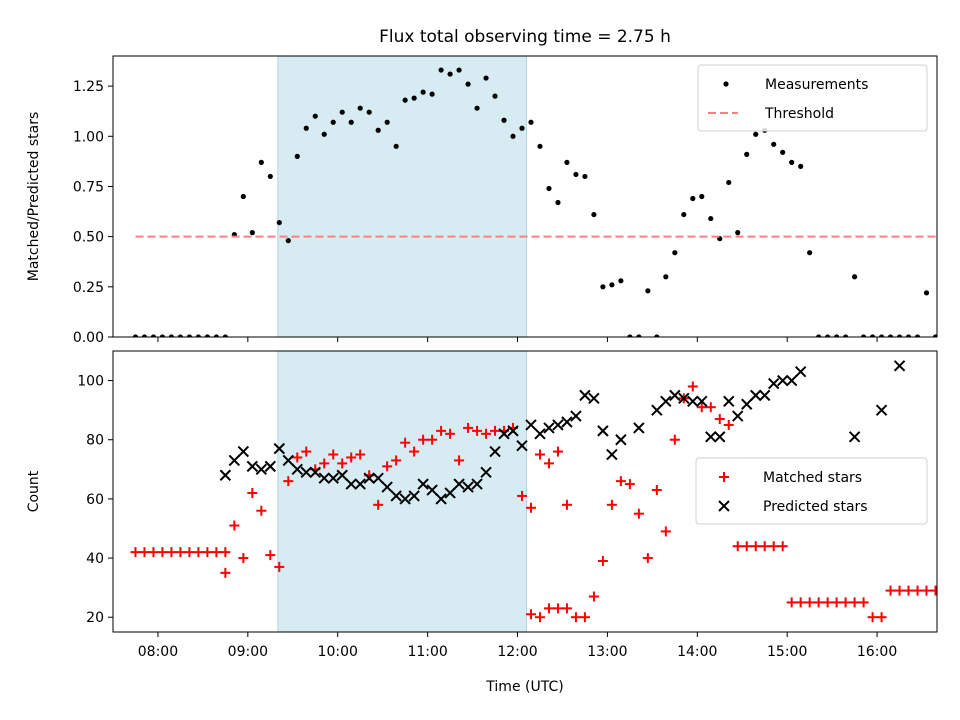 Image resolution: width=960 pixels, height=720 pixels. What do you see at coordinates (88, 288) in the screenshot?
I see `y-tick-label: 0.25` at bounding box center [88, 288].